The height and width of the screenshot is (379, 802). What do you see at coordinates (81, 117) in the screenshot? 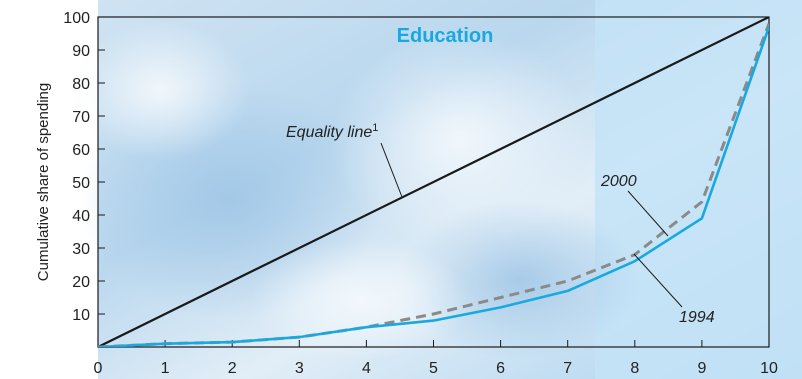
I see `y-tick-label: 70` at bounding box center [81, 117].